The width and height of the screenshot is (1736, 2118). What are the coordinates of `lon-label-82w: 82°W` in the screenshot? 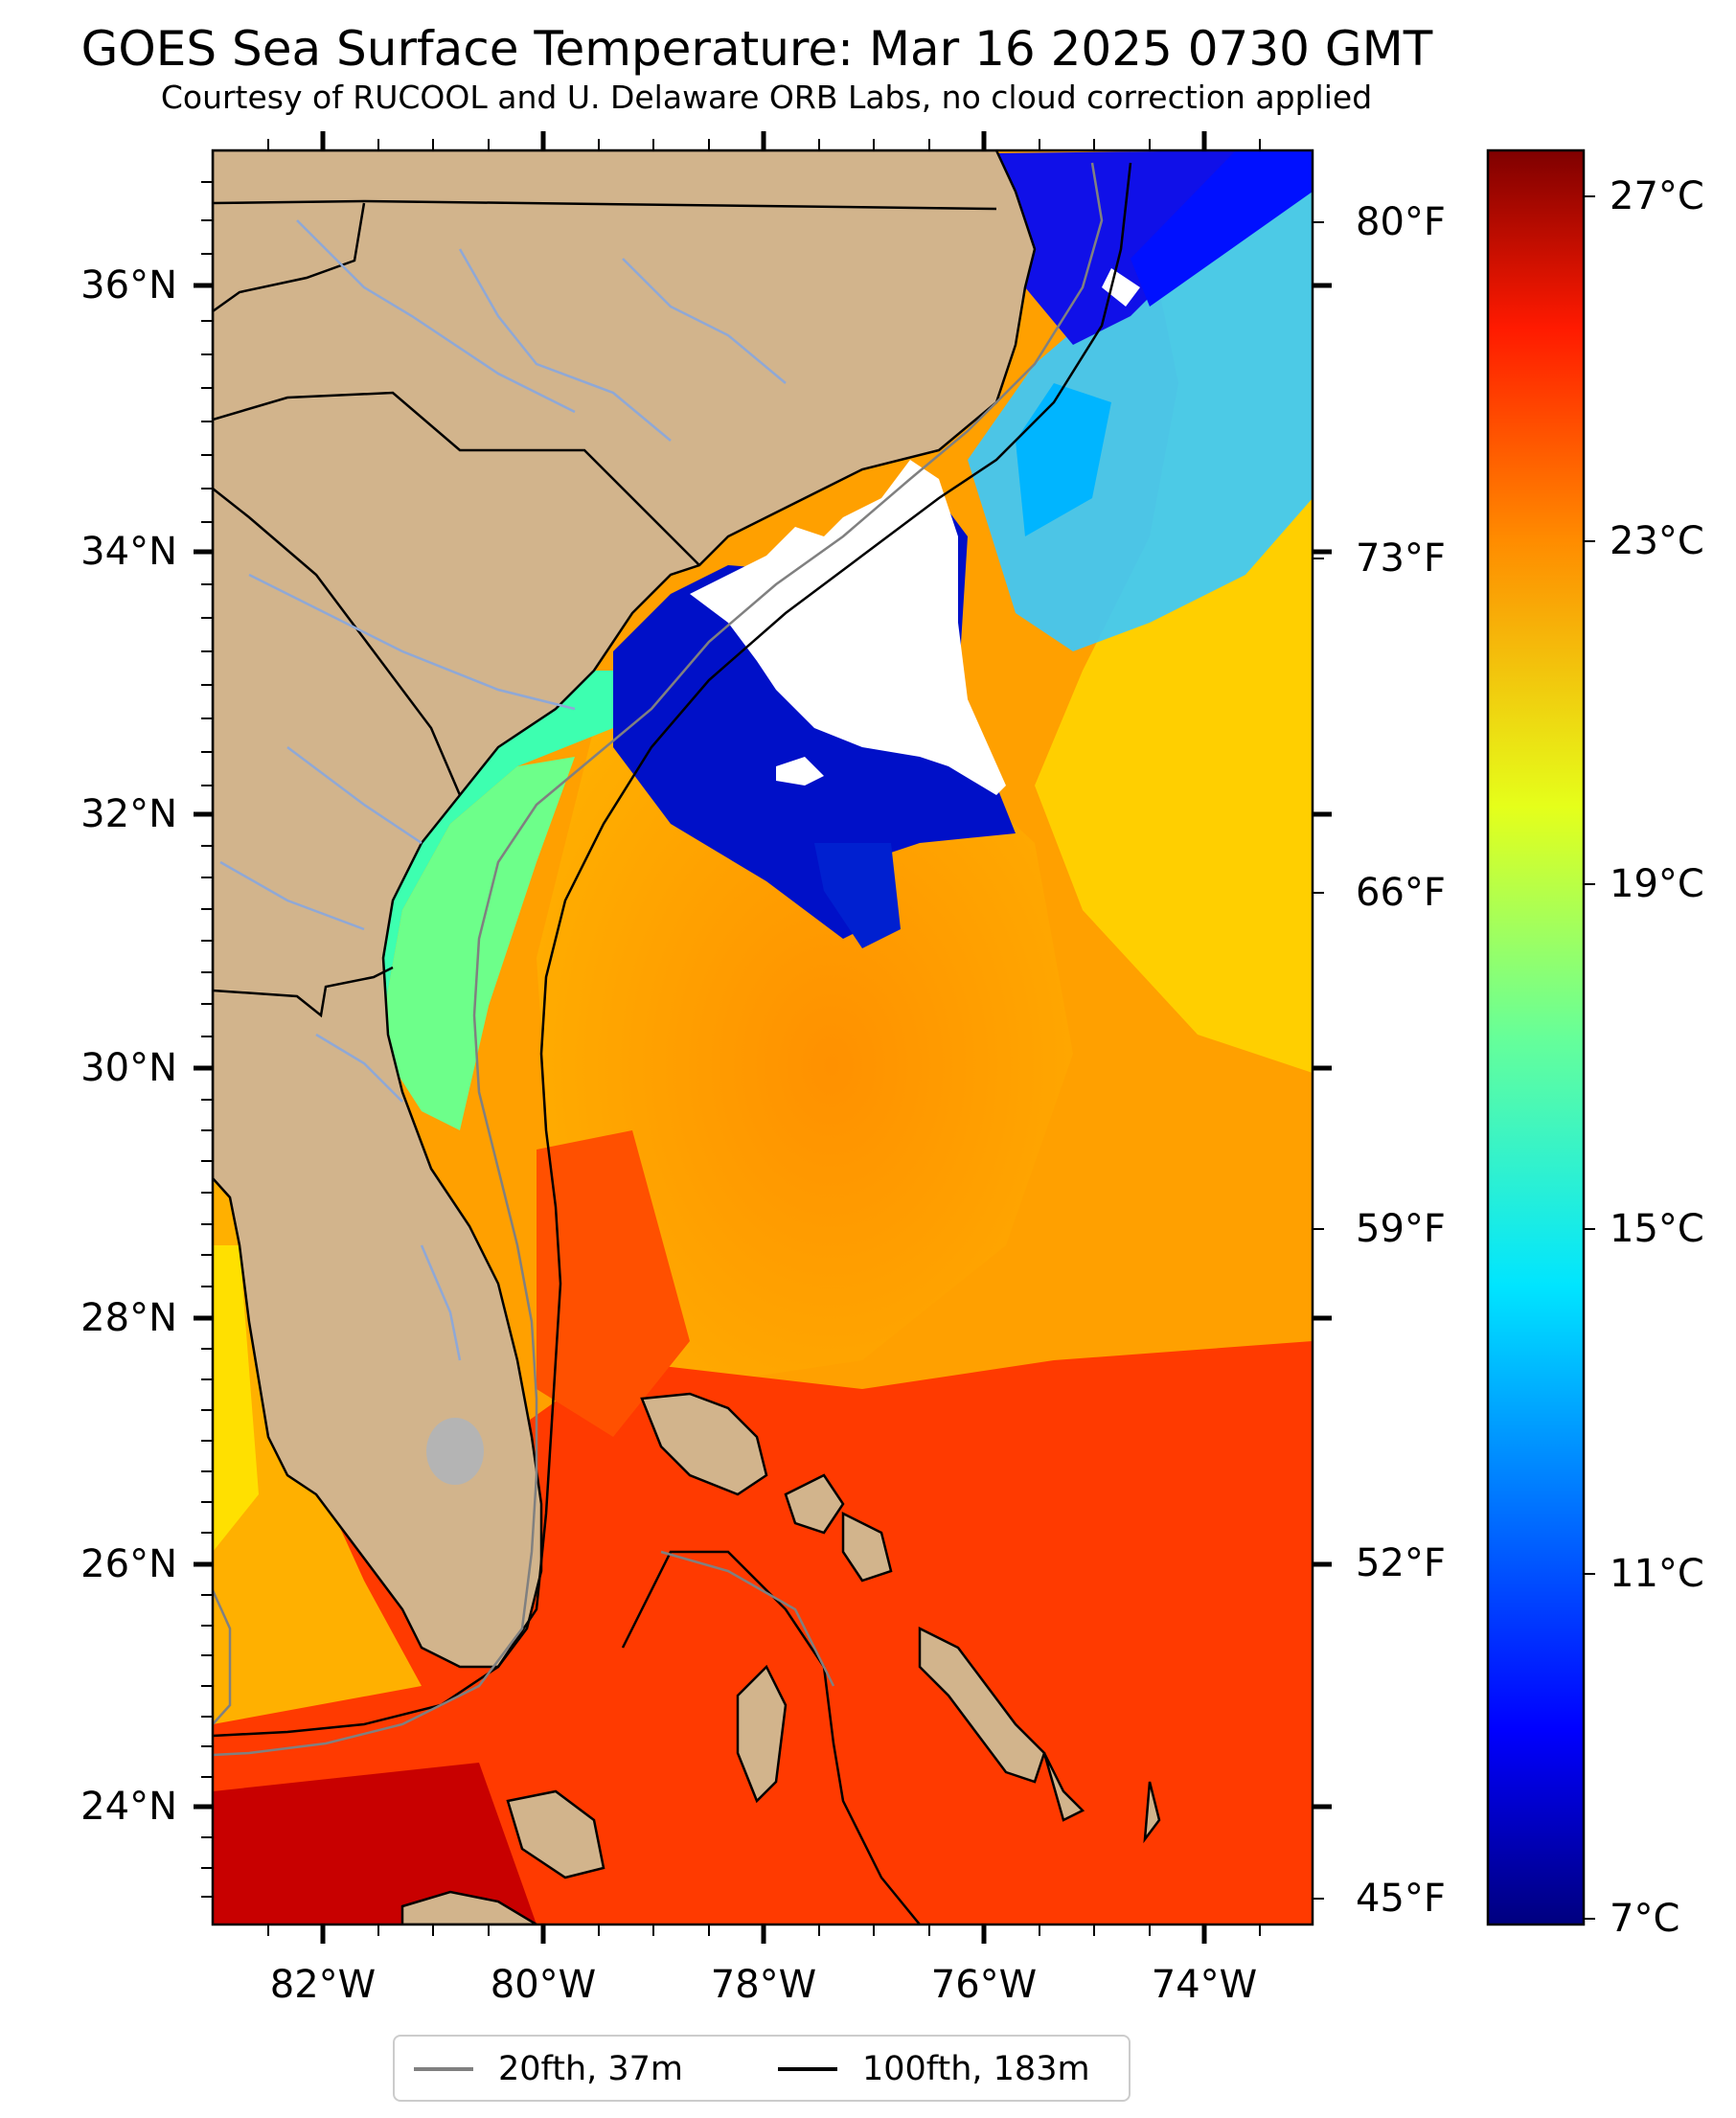 It's located at (323, 1985).